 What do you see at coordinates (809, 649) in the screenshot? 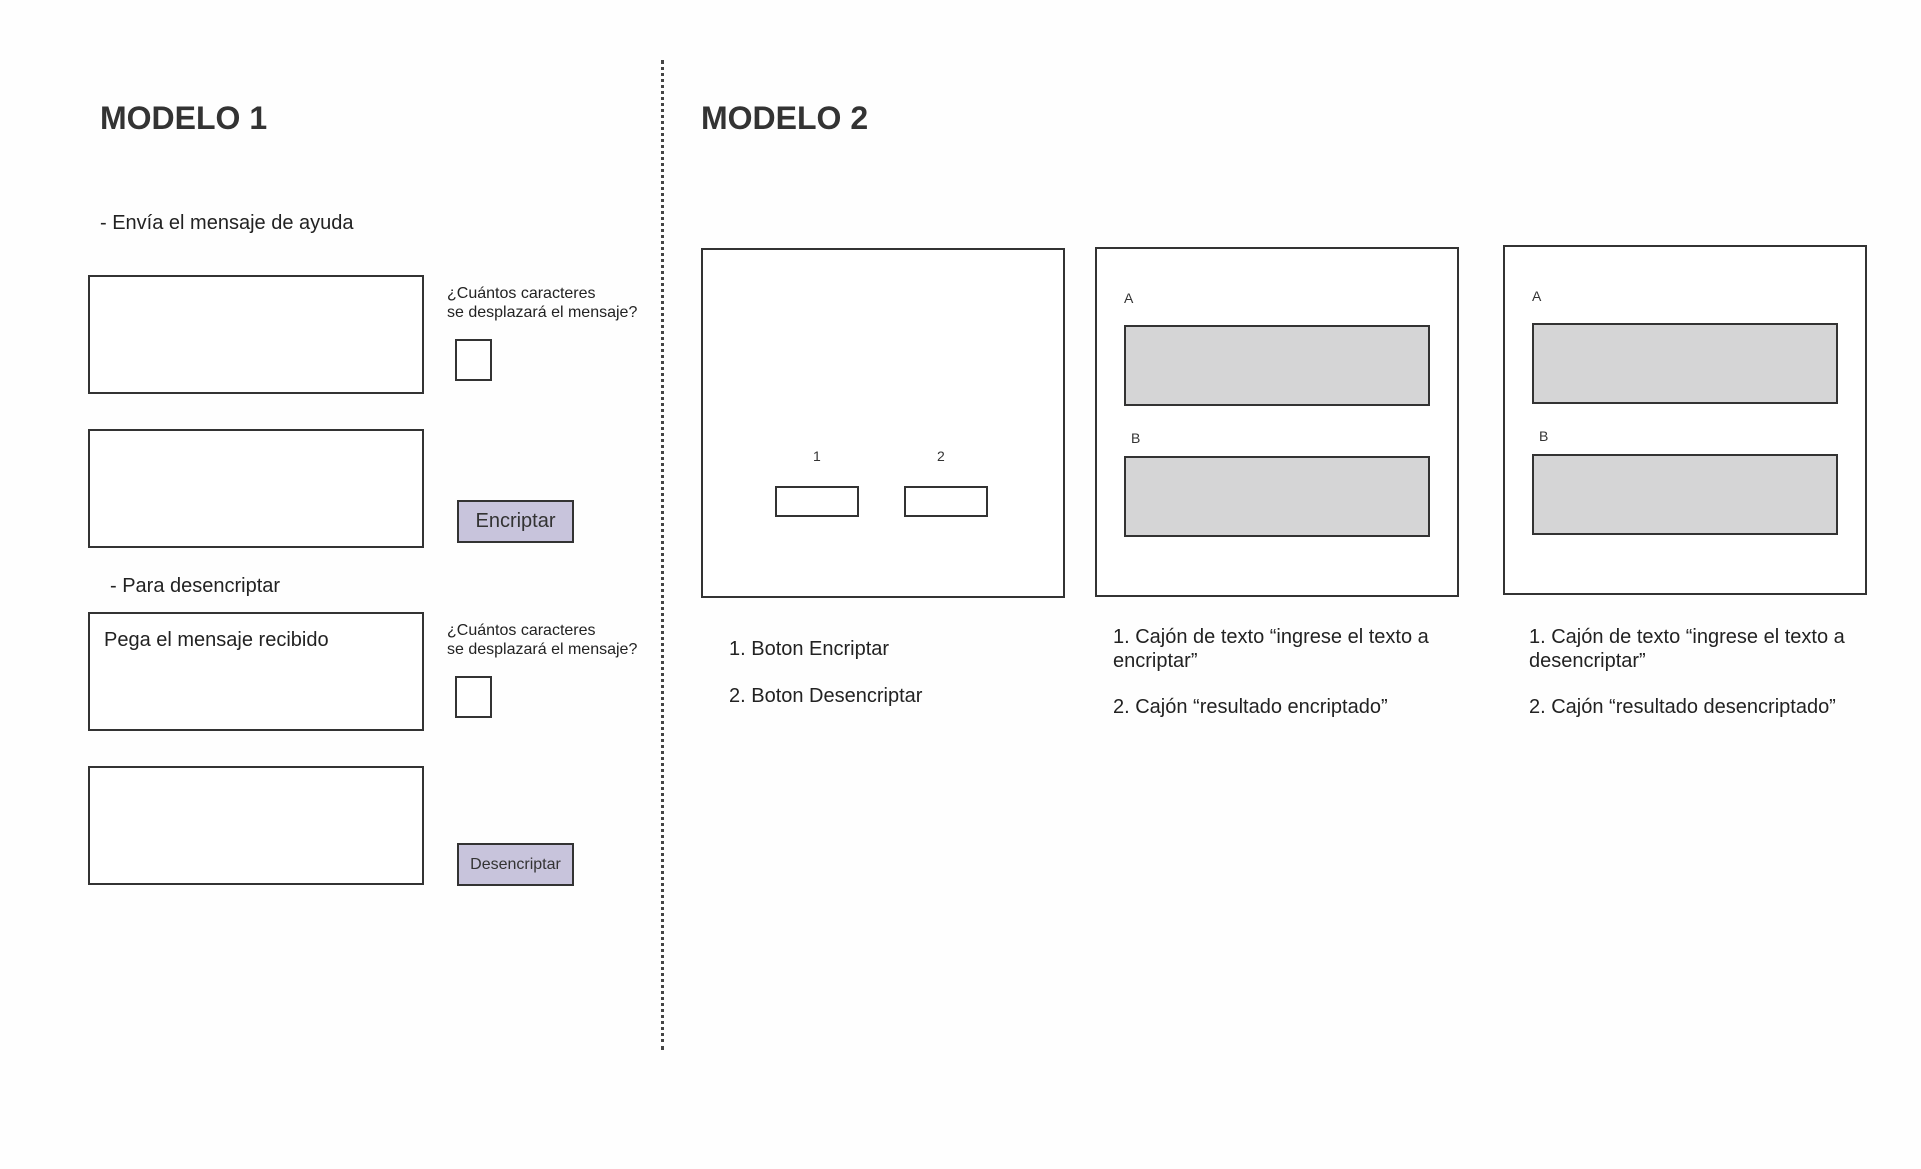
I see `panel-1-note-1: 1. Boton Encriptar` at bounding box center [809, 649].